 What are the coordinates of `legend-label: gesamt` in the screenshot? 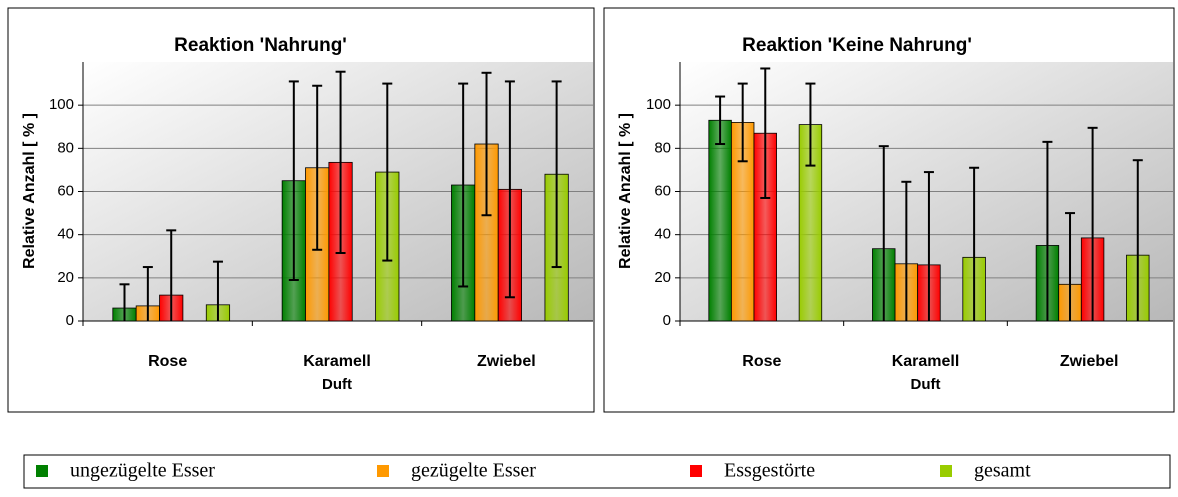 It's located at (1002, 471).